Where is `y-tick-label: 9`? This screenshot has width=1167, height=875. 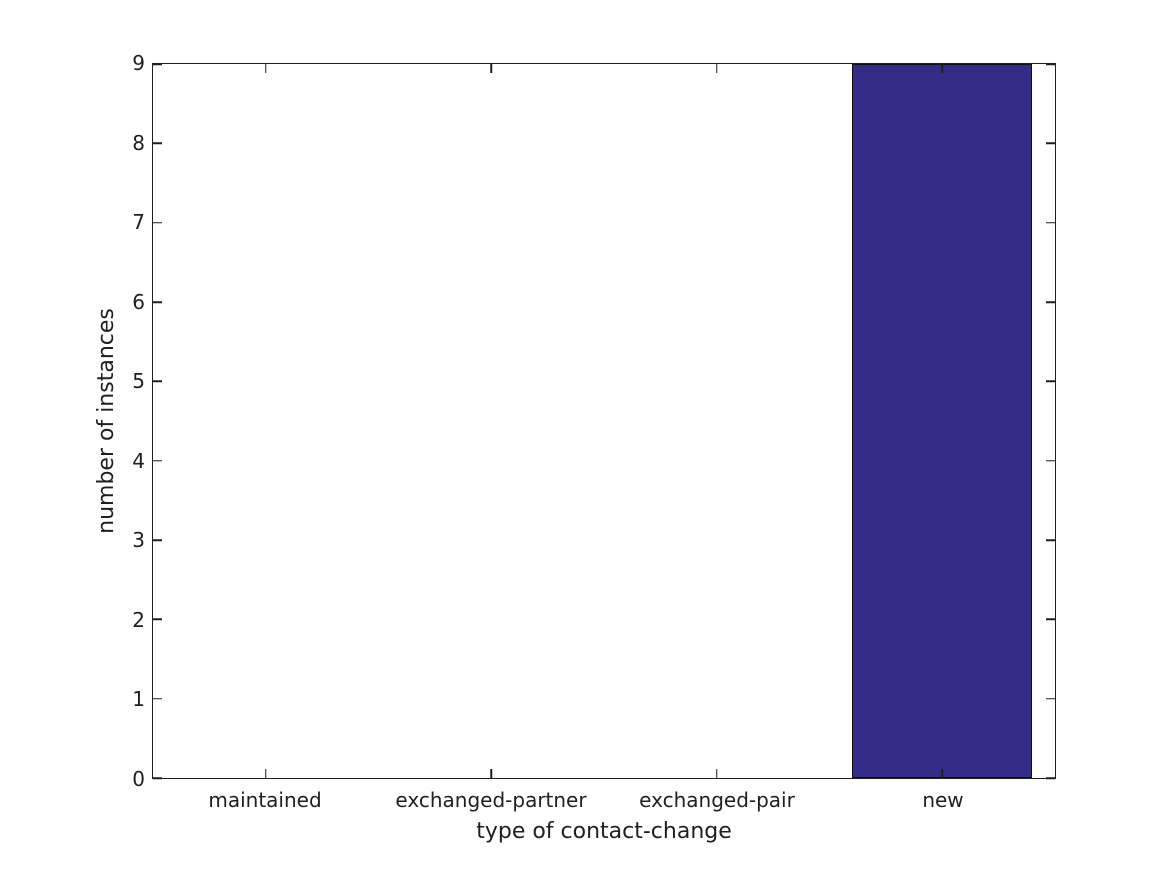
y-tick-label: 9 is located at coordinates (138, 63).